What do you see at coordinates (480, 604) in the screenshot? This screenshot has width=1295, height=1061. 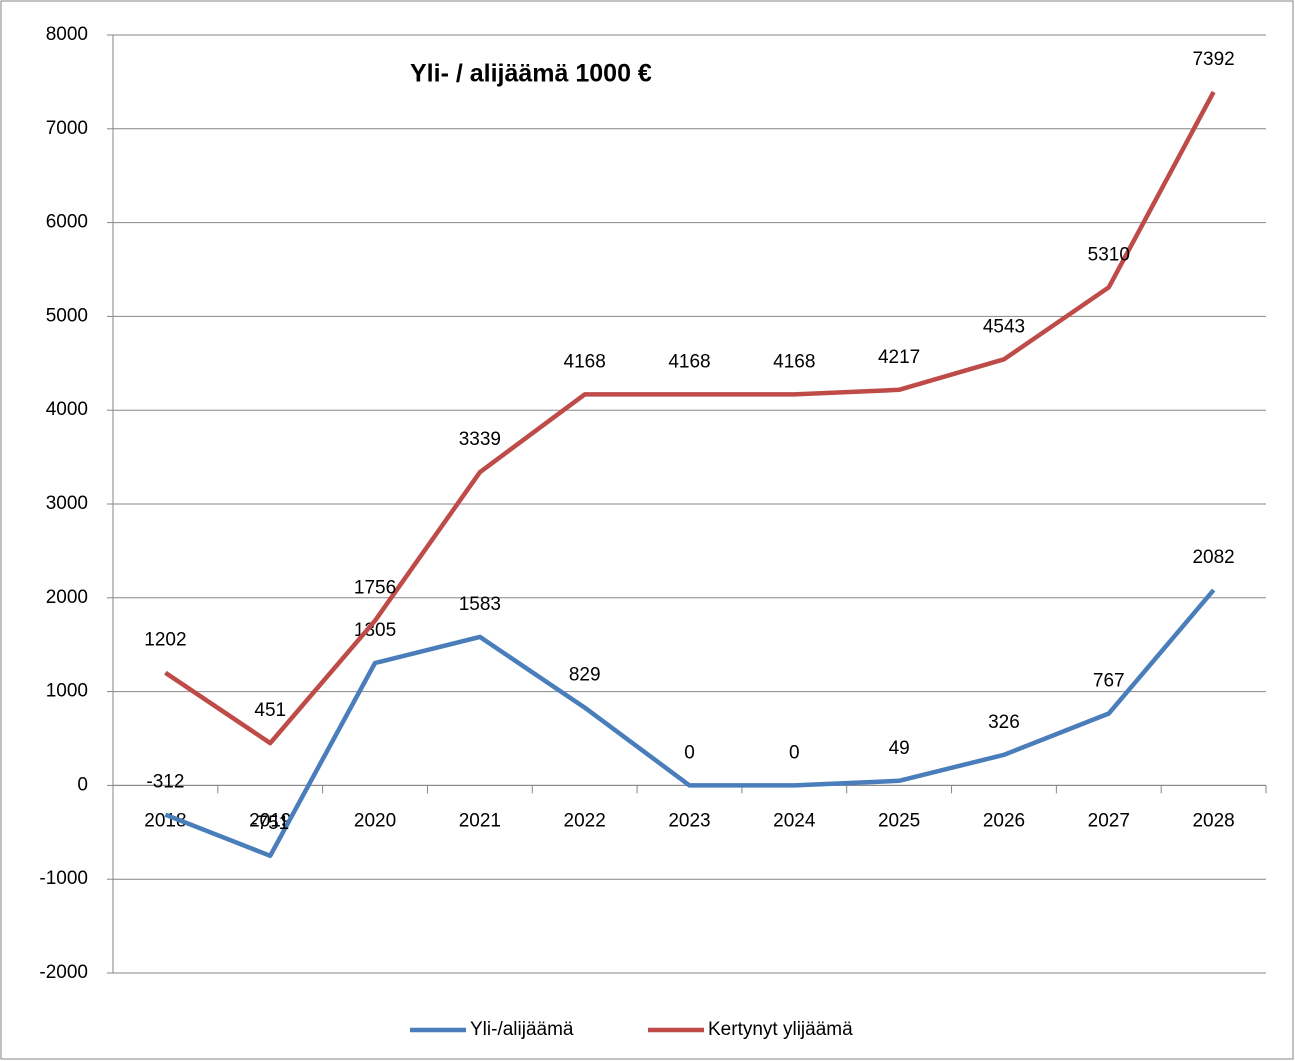 I see `data-label: 1583` at bounding box center [480, 604].